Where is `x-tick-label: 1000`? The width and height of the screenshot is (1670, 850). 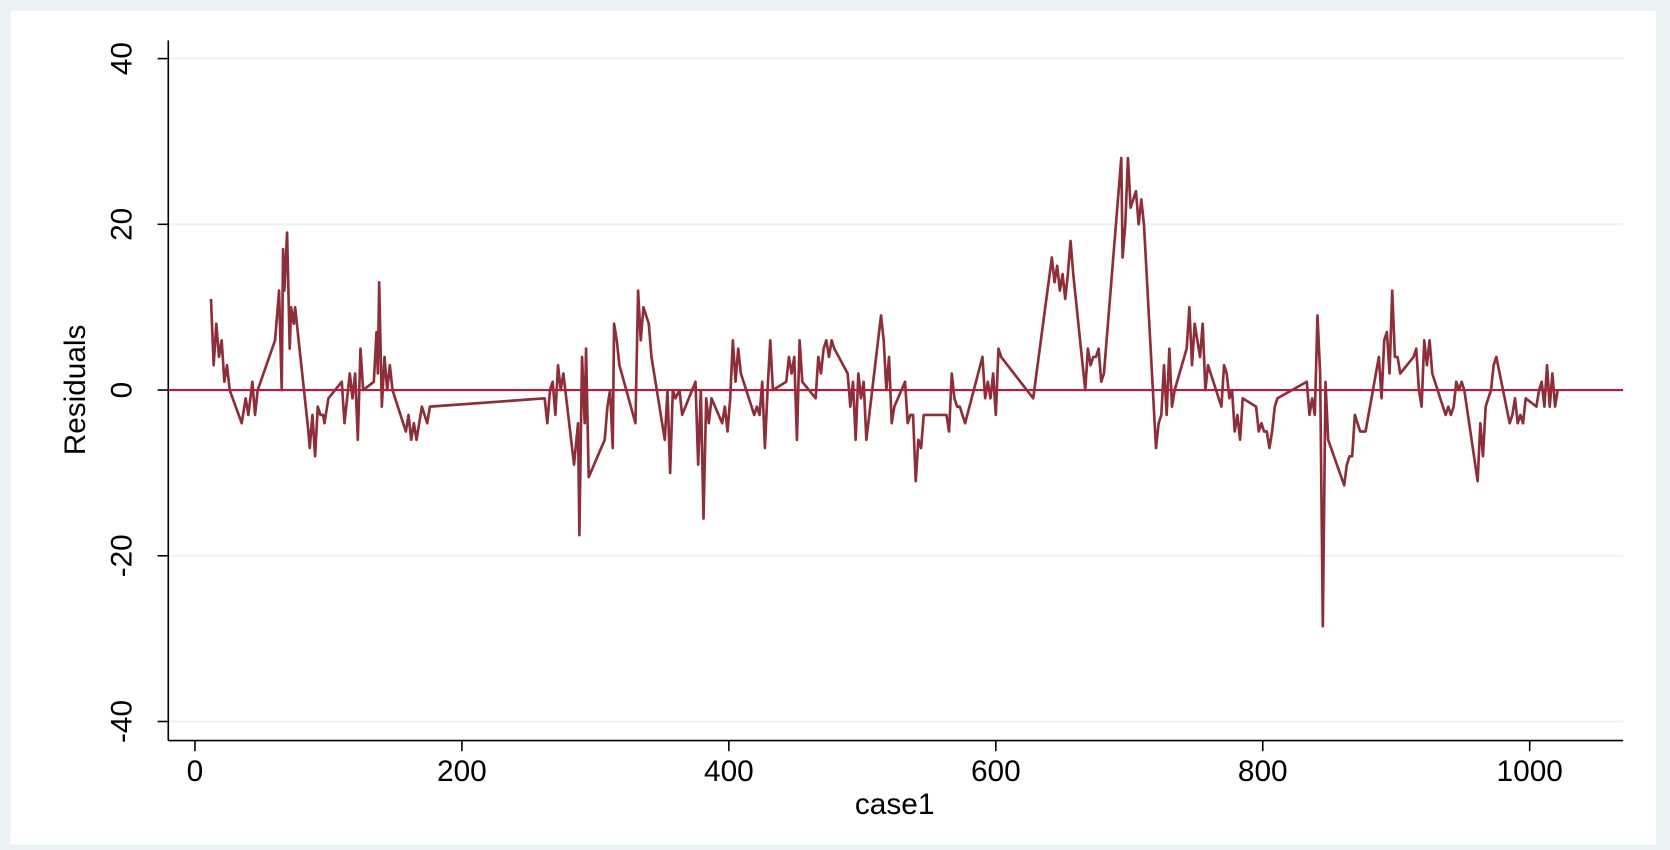
x-tick-label: 1000 is located at coordinates (1530, 771).